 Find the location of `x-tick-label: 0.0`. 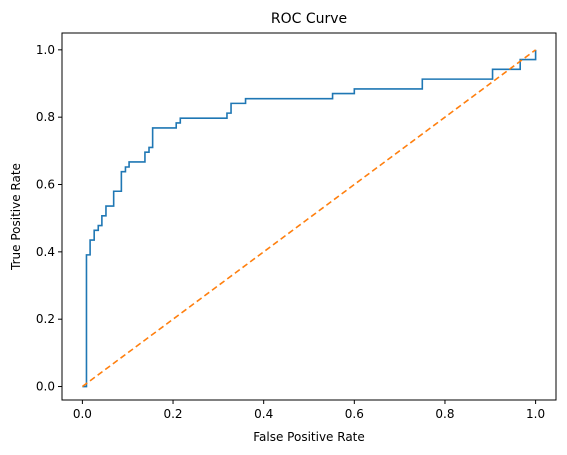

x-tick-label: 0.0 is located at coordinates (82, 414).